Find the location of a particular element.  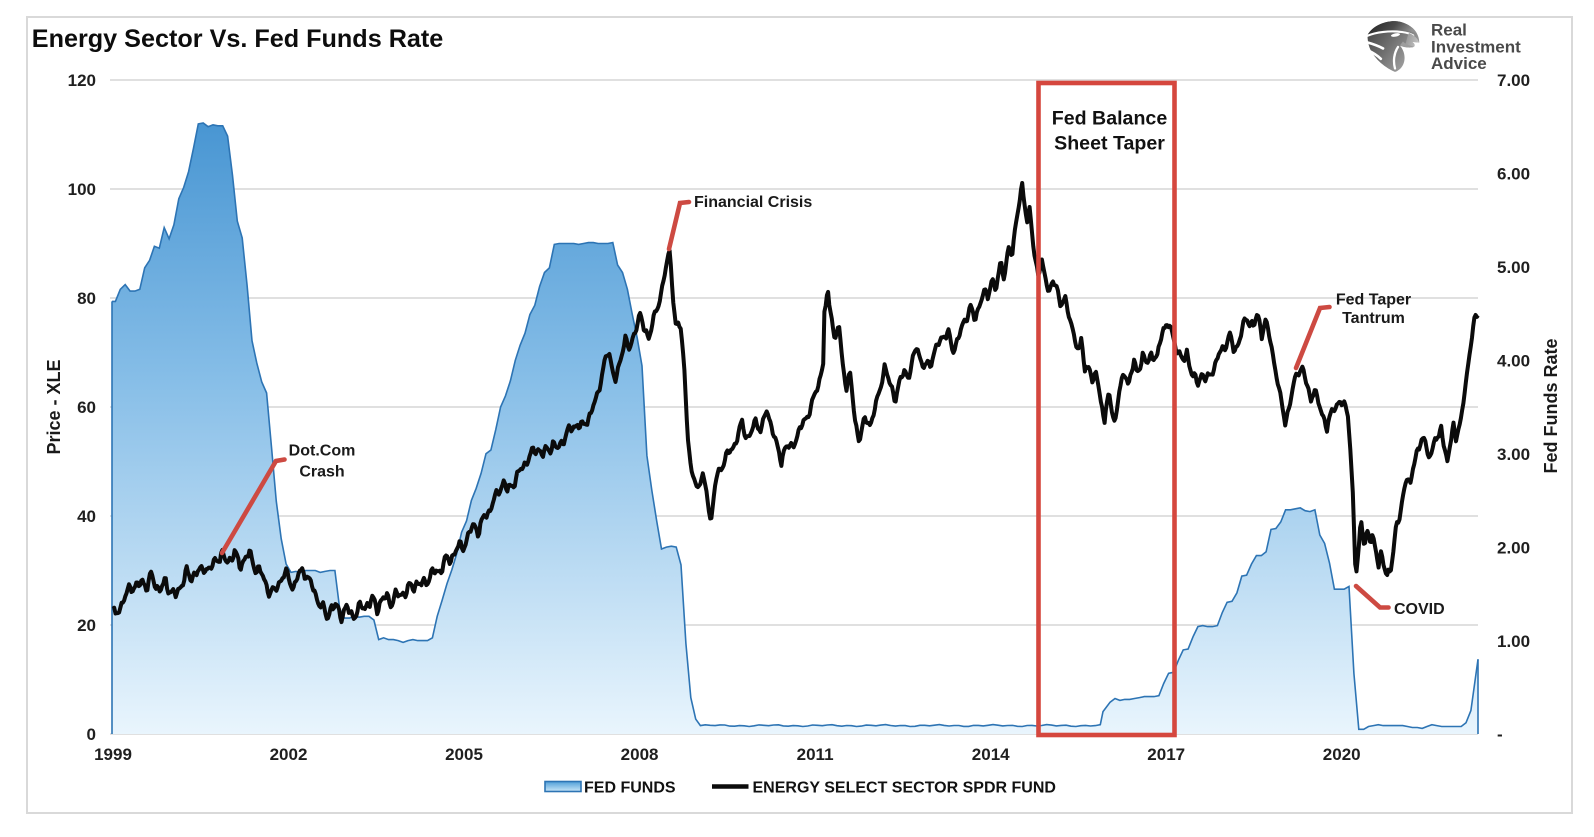

svg-text: Financial Crisis is located at coordinates (753, 202).